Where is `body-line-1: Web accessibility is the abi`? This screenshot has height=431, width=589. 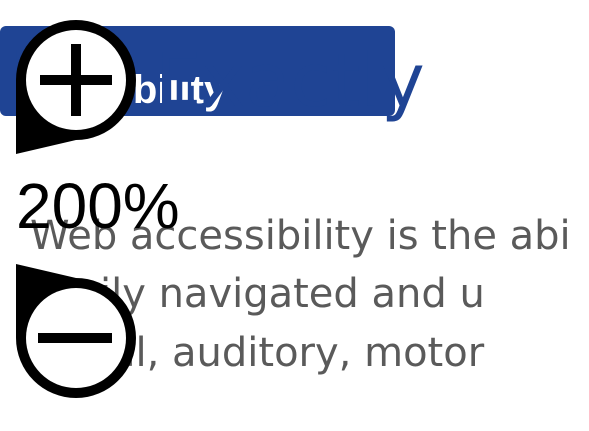 body-line-1: Web accessibility is the abi is located at coordinates (300, 236).